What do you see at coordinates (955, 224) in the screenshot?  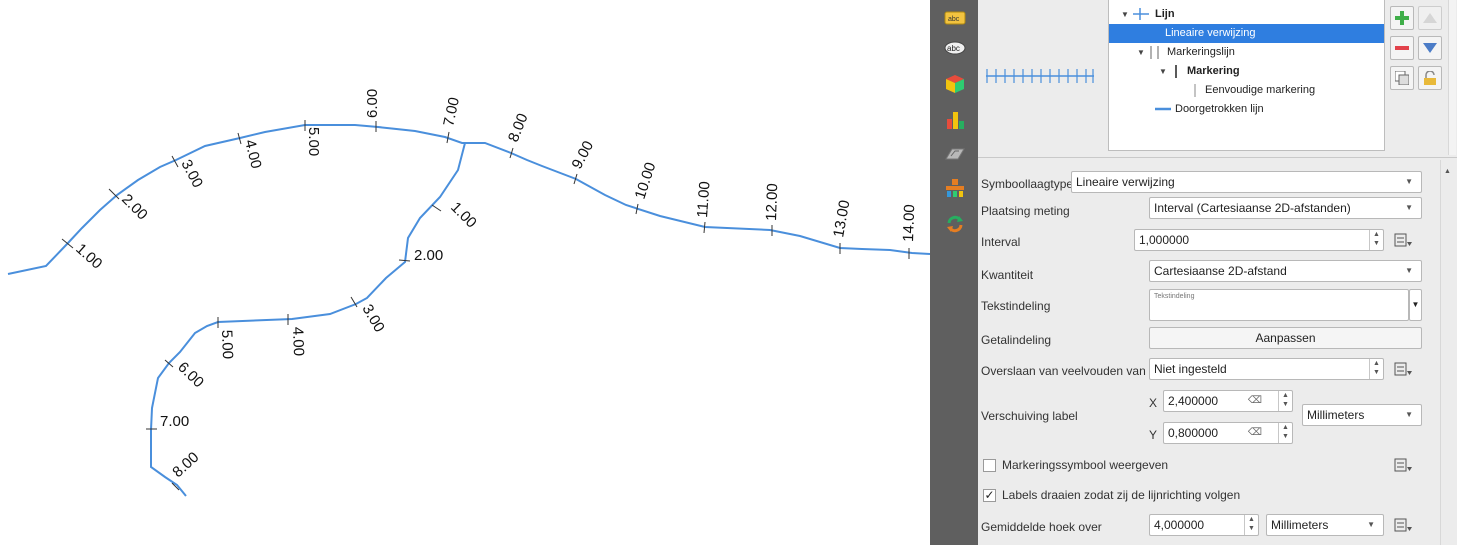 I see `actions-icon` at bounding box center [955, 224].